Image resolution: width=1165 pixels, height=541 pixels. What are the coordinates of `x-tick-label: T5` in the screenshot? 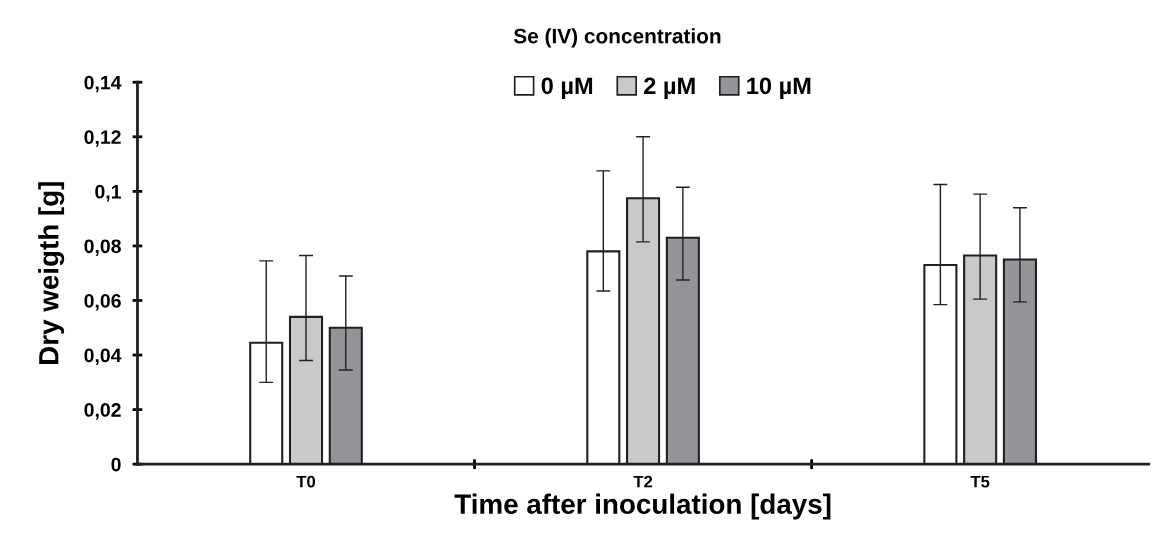 It's located at (980, 481).